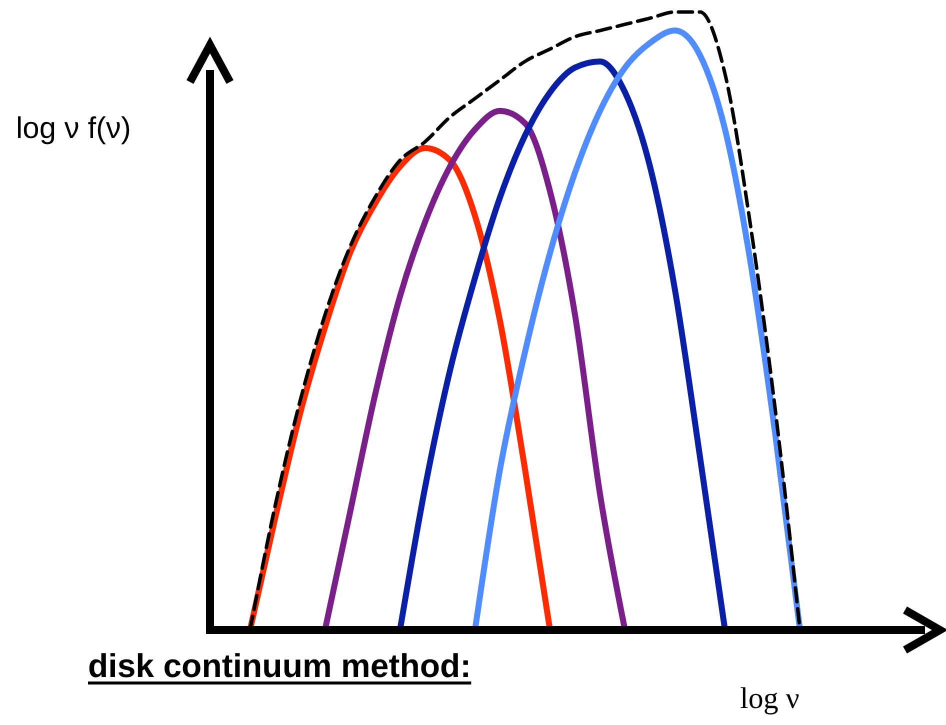 Image resolution: width=946 pixels, height=725 pixels. What do you see at coordinates (770, 698) in the screenshot?
I see `x-axis-title: log ν` at bounding box center [770, 698].